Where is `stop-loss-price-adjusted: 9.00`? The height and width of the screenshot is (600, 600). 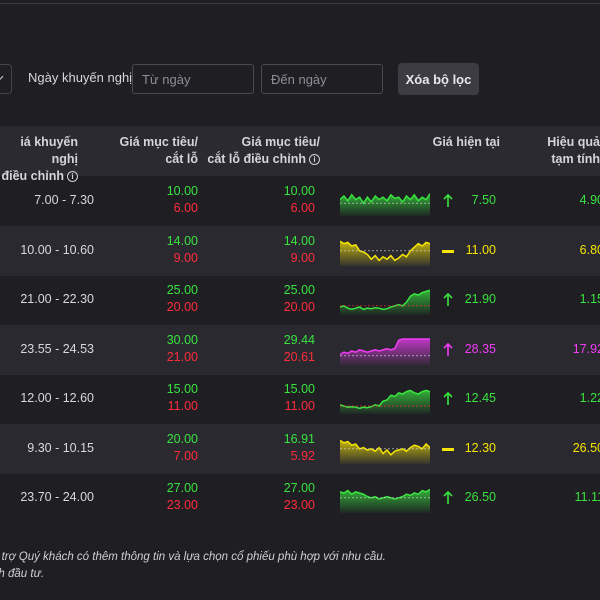 stop-loss-price-adjusted: 9.00 is located at coordinates (302, 257).